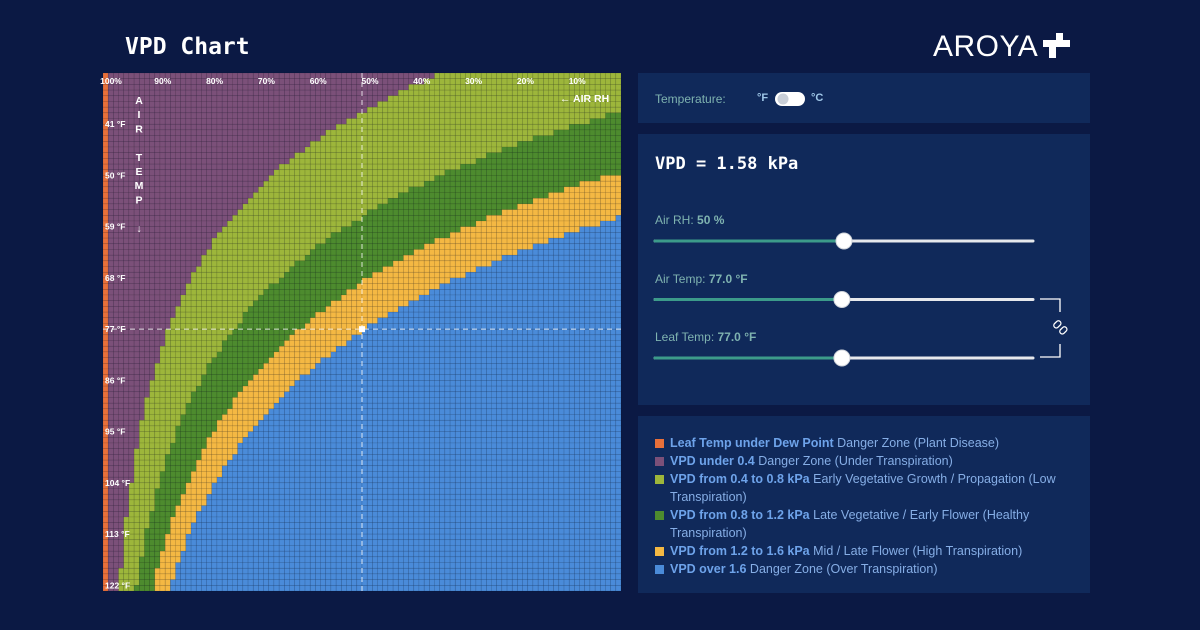 The image size is (1200, 630). What do you see at coordinates (790, 99) in the screenshot?
I see `unit-toggle` at bounding box center [790, 99].